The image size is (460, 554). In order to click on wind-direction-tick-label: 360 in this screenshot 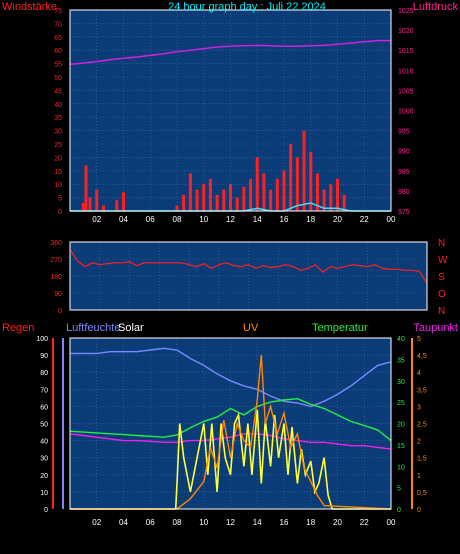, I will do `click(56, 243)`.